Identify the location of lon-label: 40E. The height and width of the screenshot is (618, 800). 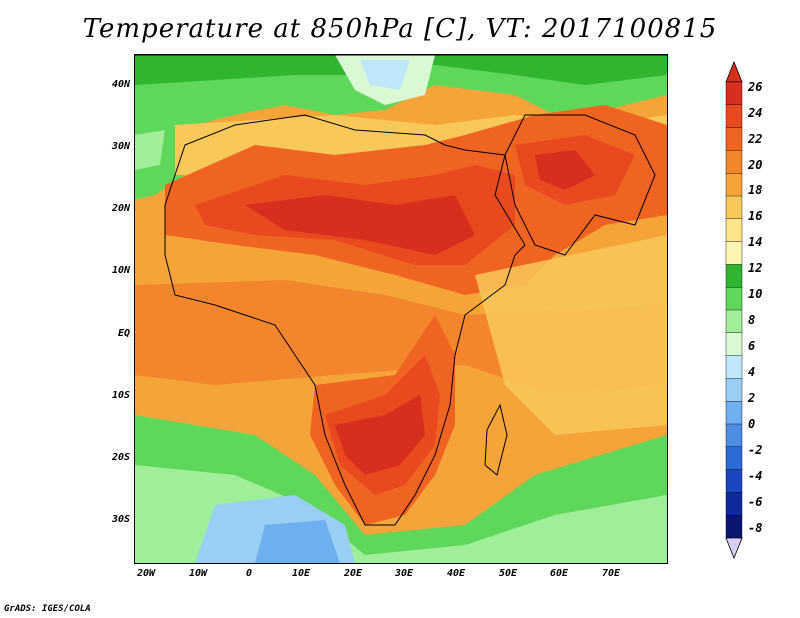
(456, 573).